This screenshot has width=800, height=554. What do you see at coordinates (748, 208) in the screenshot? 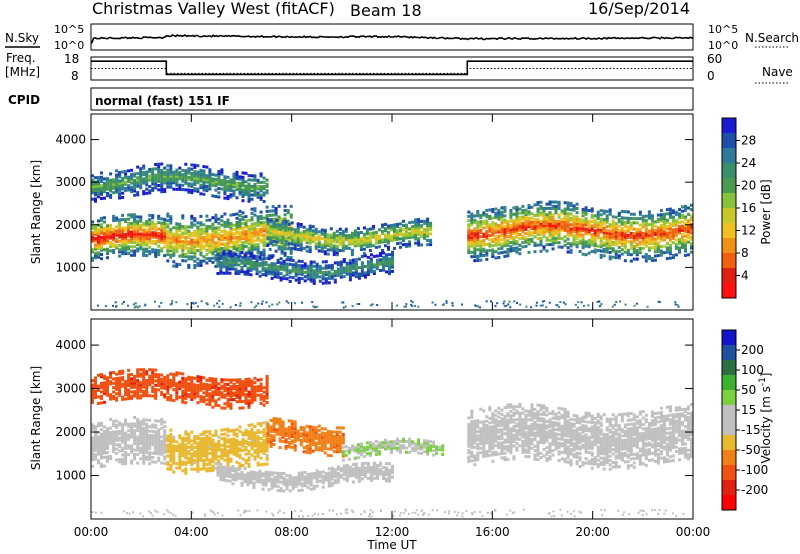
I see `colorbar-tick-label: 16` at bounding box center [748, 208].